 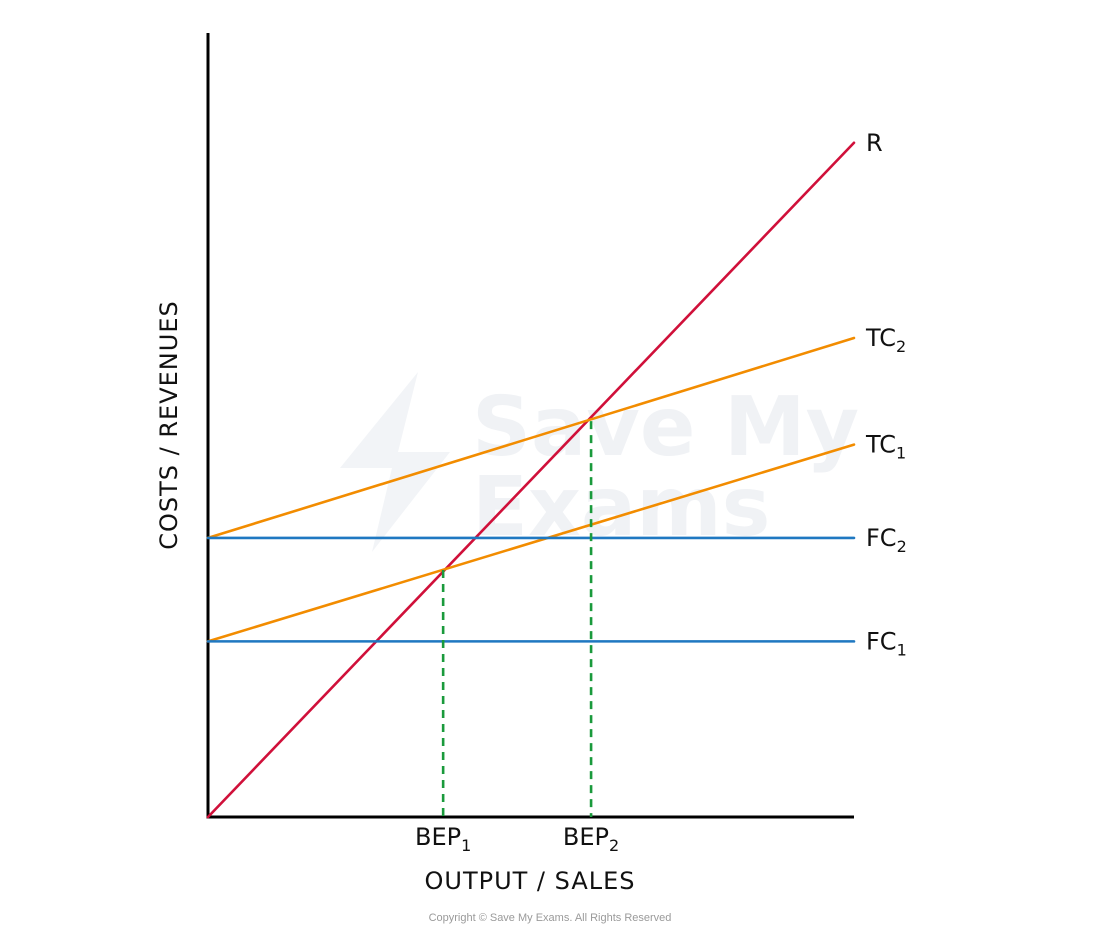 I want to click on series-label-fc1: FC1, so click(x=886, y=643).